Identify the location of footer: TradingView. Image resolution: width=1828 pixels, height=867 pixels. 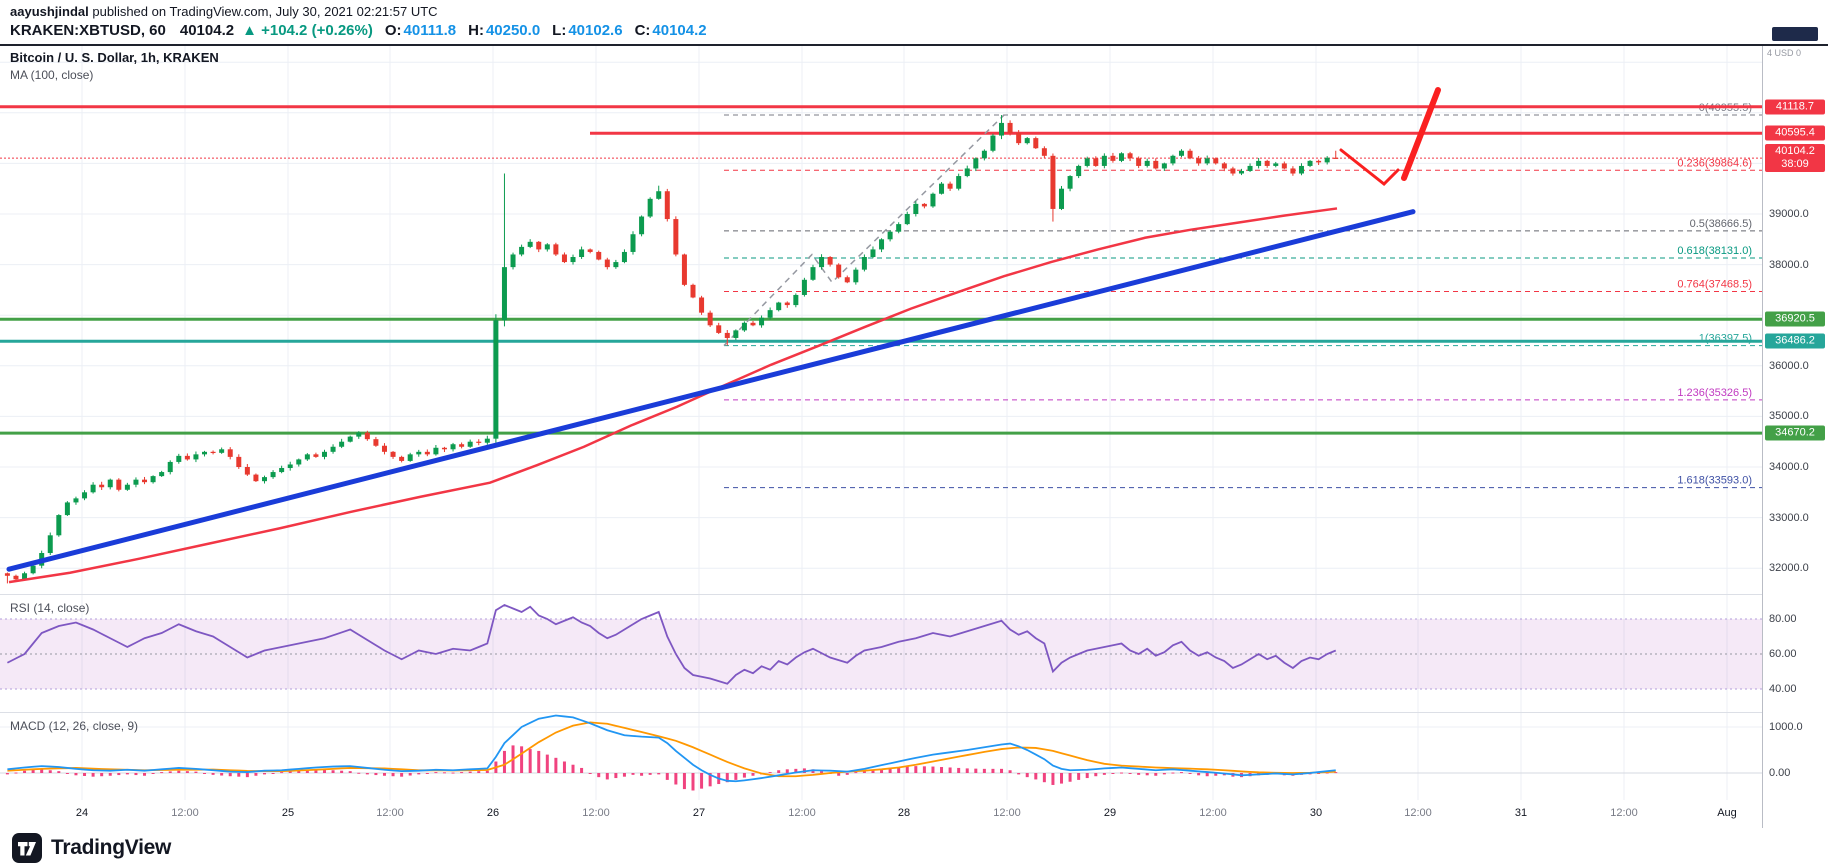
(91, 848).